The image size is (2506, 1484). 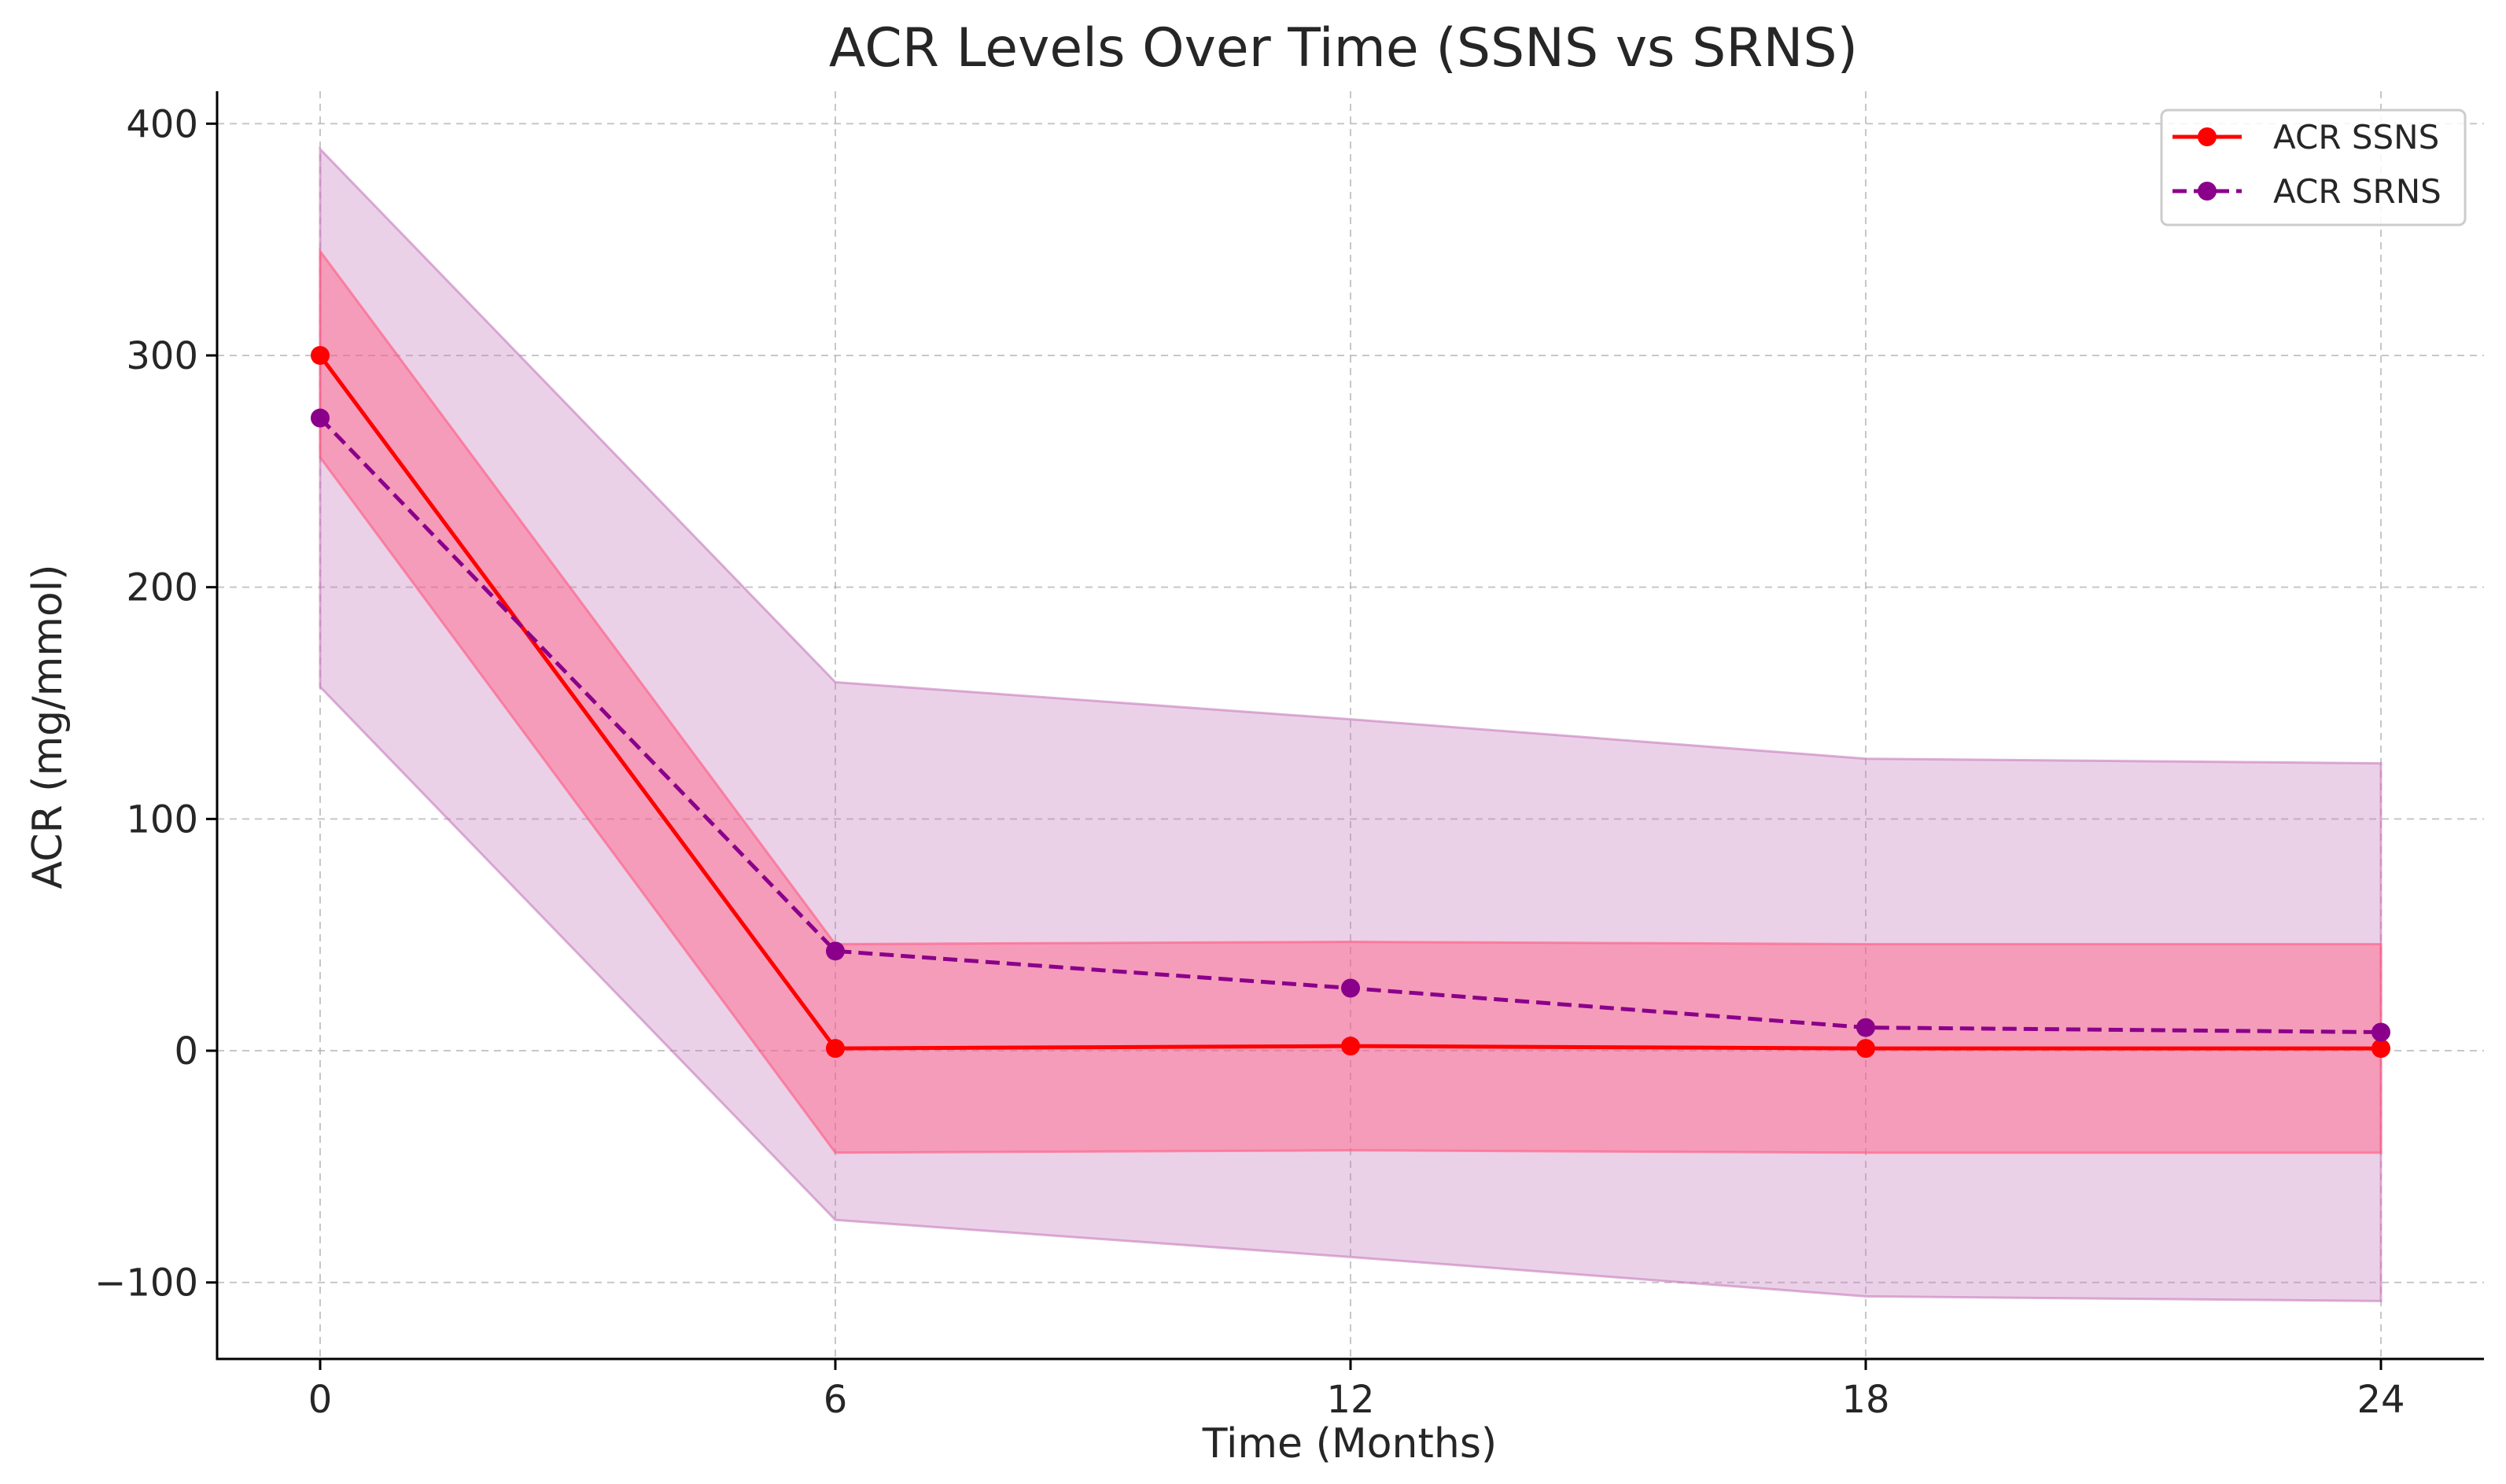 What do you see at coordinates (2381, 1400) in the screenshot?
I see `x-tick-label-24: 24` at bounding box center [2381, 1400].